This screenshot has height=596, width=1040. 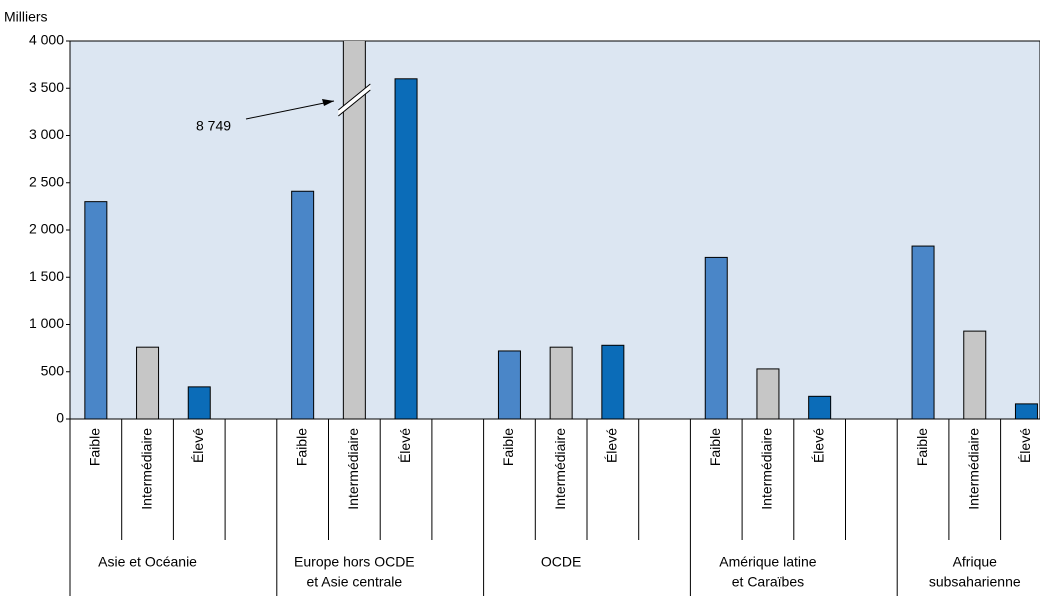 What do you see at coordinates (26, 17) in the screenshot?
I see `y-axis-label: Milliers` at bounding box center [26, 17].